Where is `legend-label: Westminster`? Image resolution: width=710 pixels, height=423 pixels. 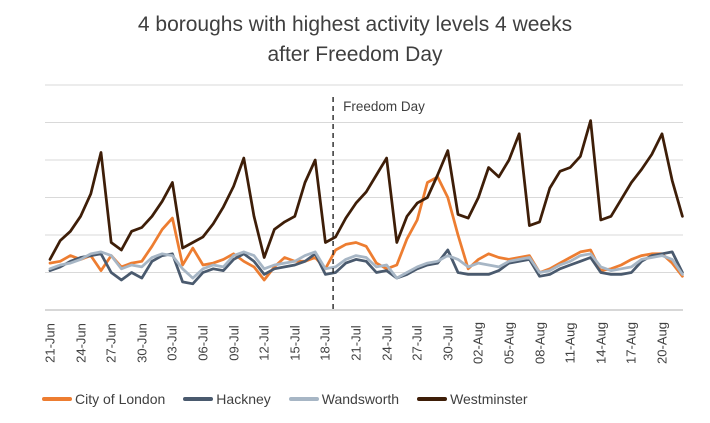 legend-label: Westminster is located at coordinates (489, 399).